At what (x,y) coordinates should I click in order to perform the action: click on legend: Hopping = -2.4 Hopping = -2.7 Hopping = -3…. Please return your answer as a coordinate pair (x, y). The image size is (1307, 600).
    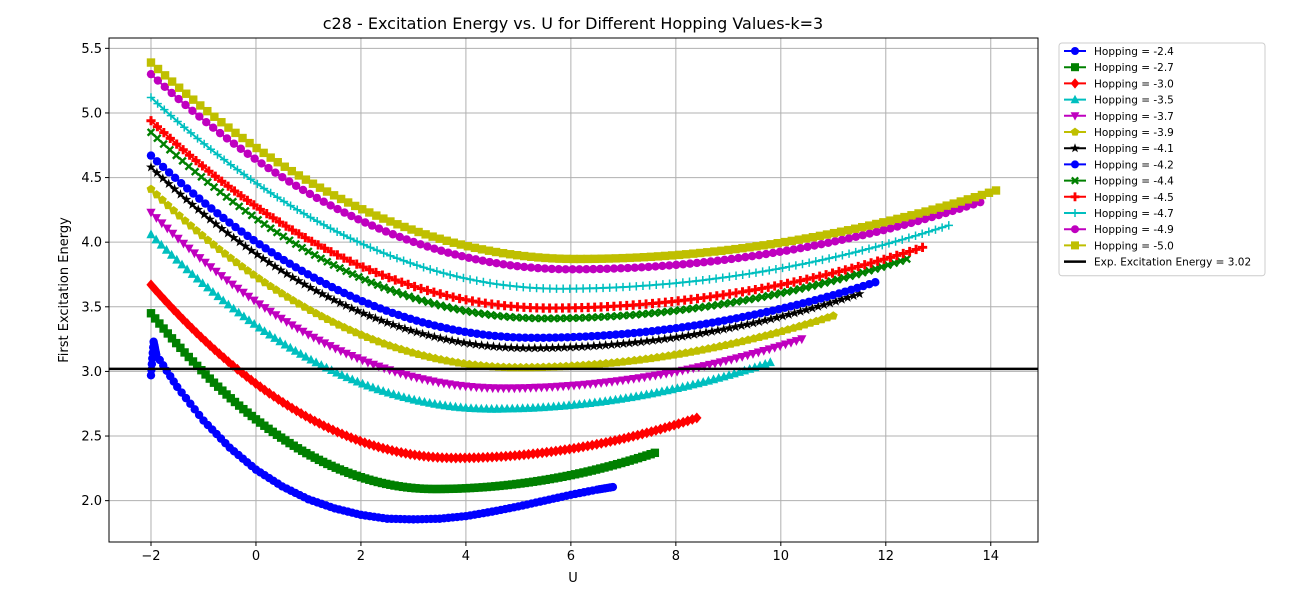
    Looking at the image, I should click on (1162, 159).